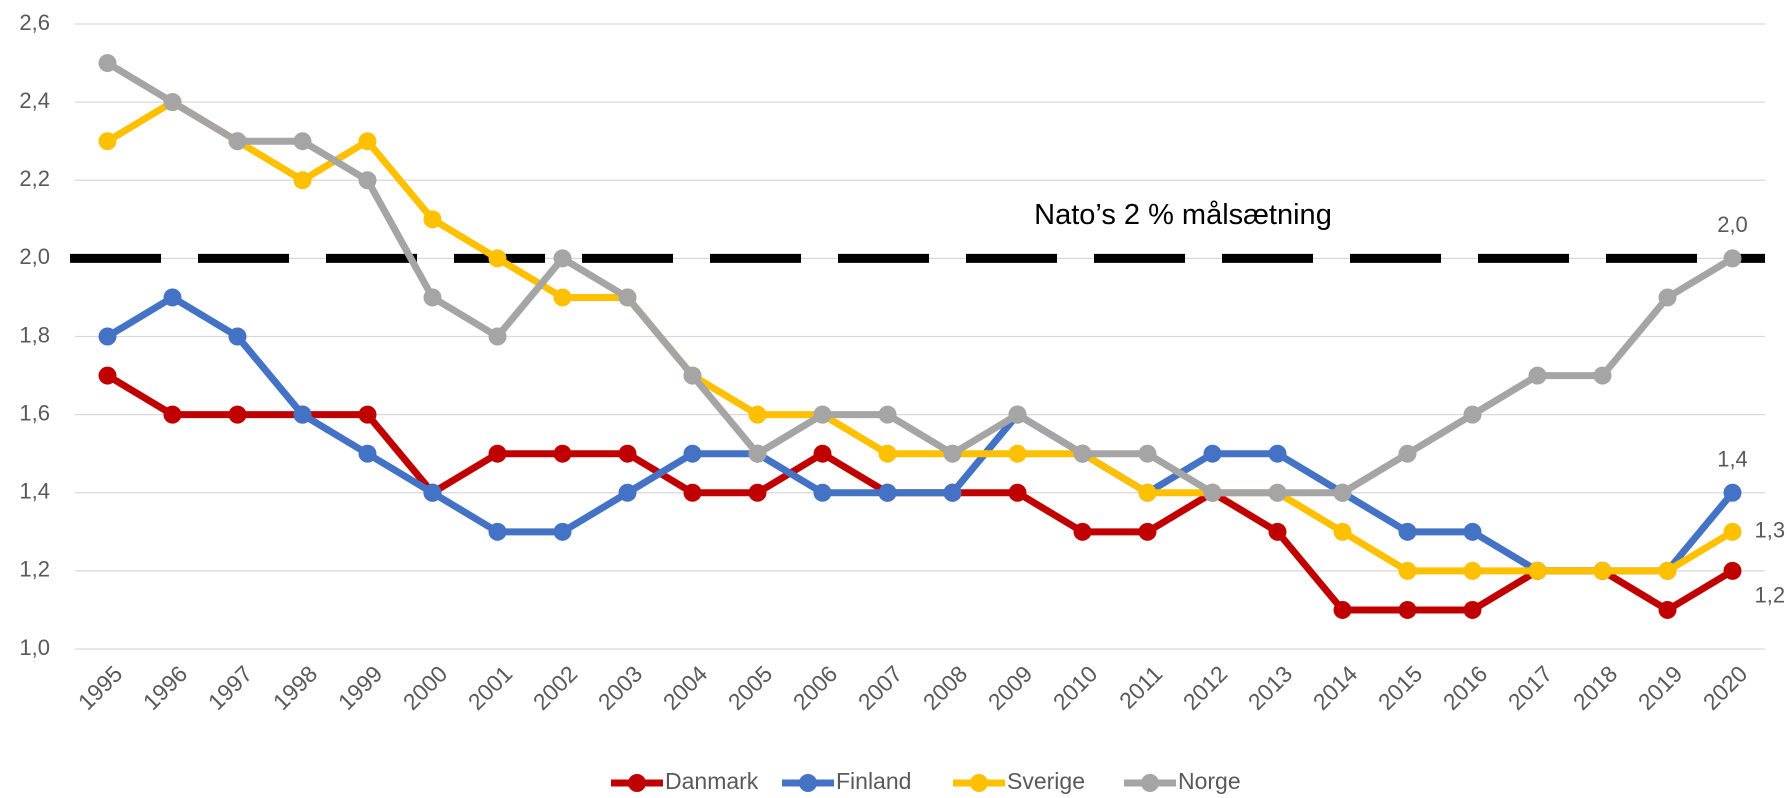 The height and width of the screenshot is (798, 1787). What do you see at coordinates (880, 687) in the screenshot?
I see `x-tick-label: 2007` at bounding box center [880, 687].